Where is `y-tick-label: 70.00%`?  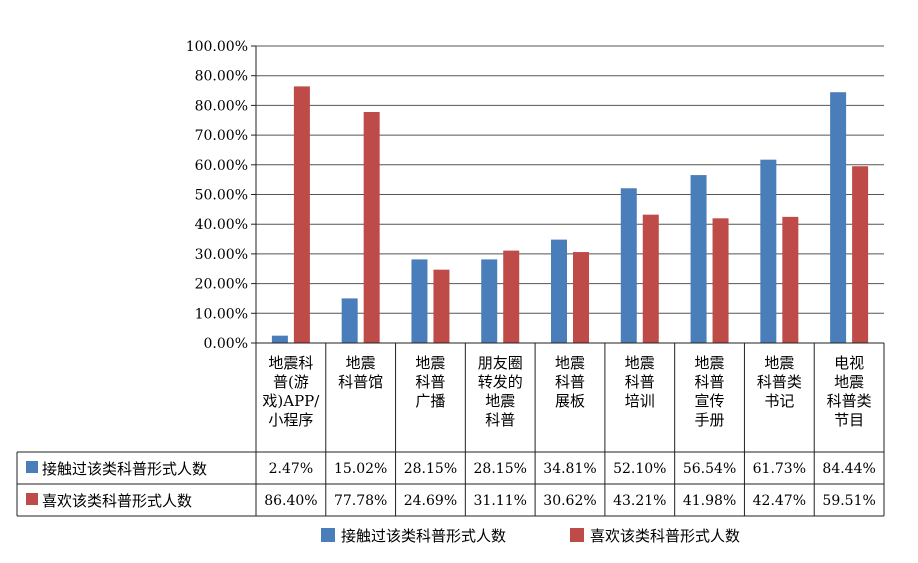
y-tick-label: 70.00% is located at coordinates (221, 136).